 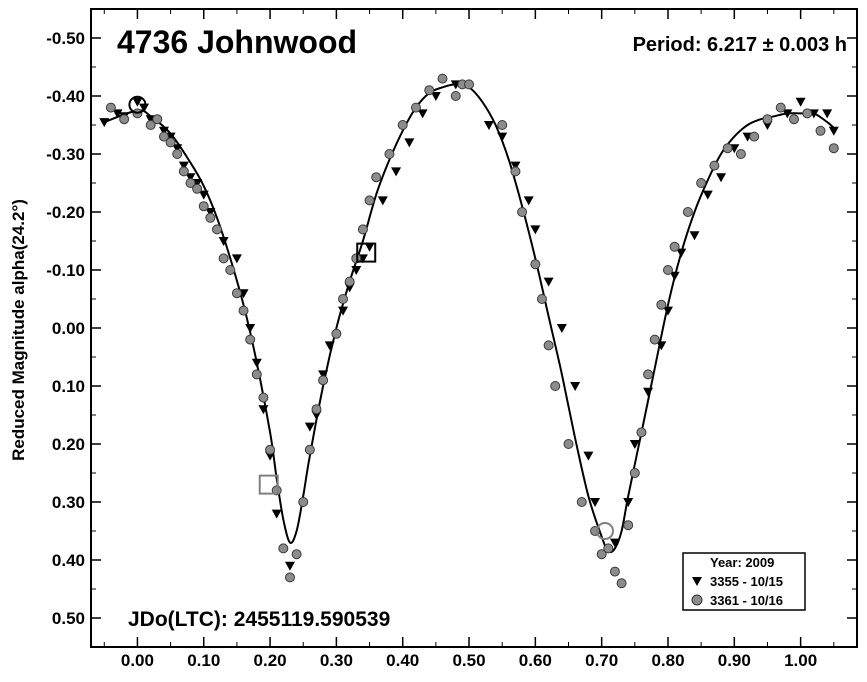 I want to click on x-tick-label: 0.20, so click(x=270, y=660).